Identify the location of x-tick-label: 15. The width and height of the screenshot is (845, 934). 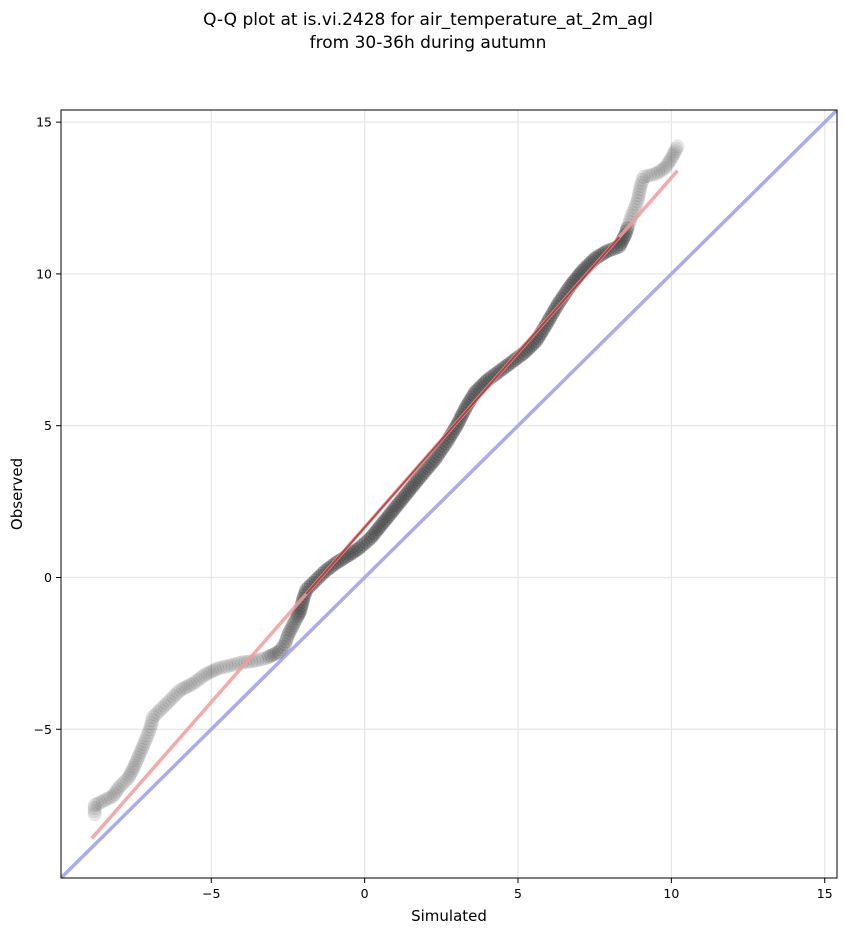
(825, 893).